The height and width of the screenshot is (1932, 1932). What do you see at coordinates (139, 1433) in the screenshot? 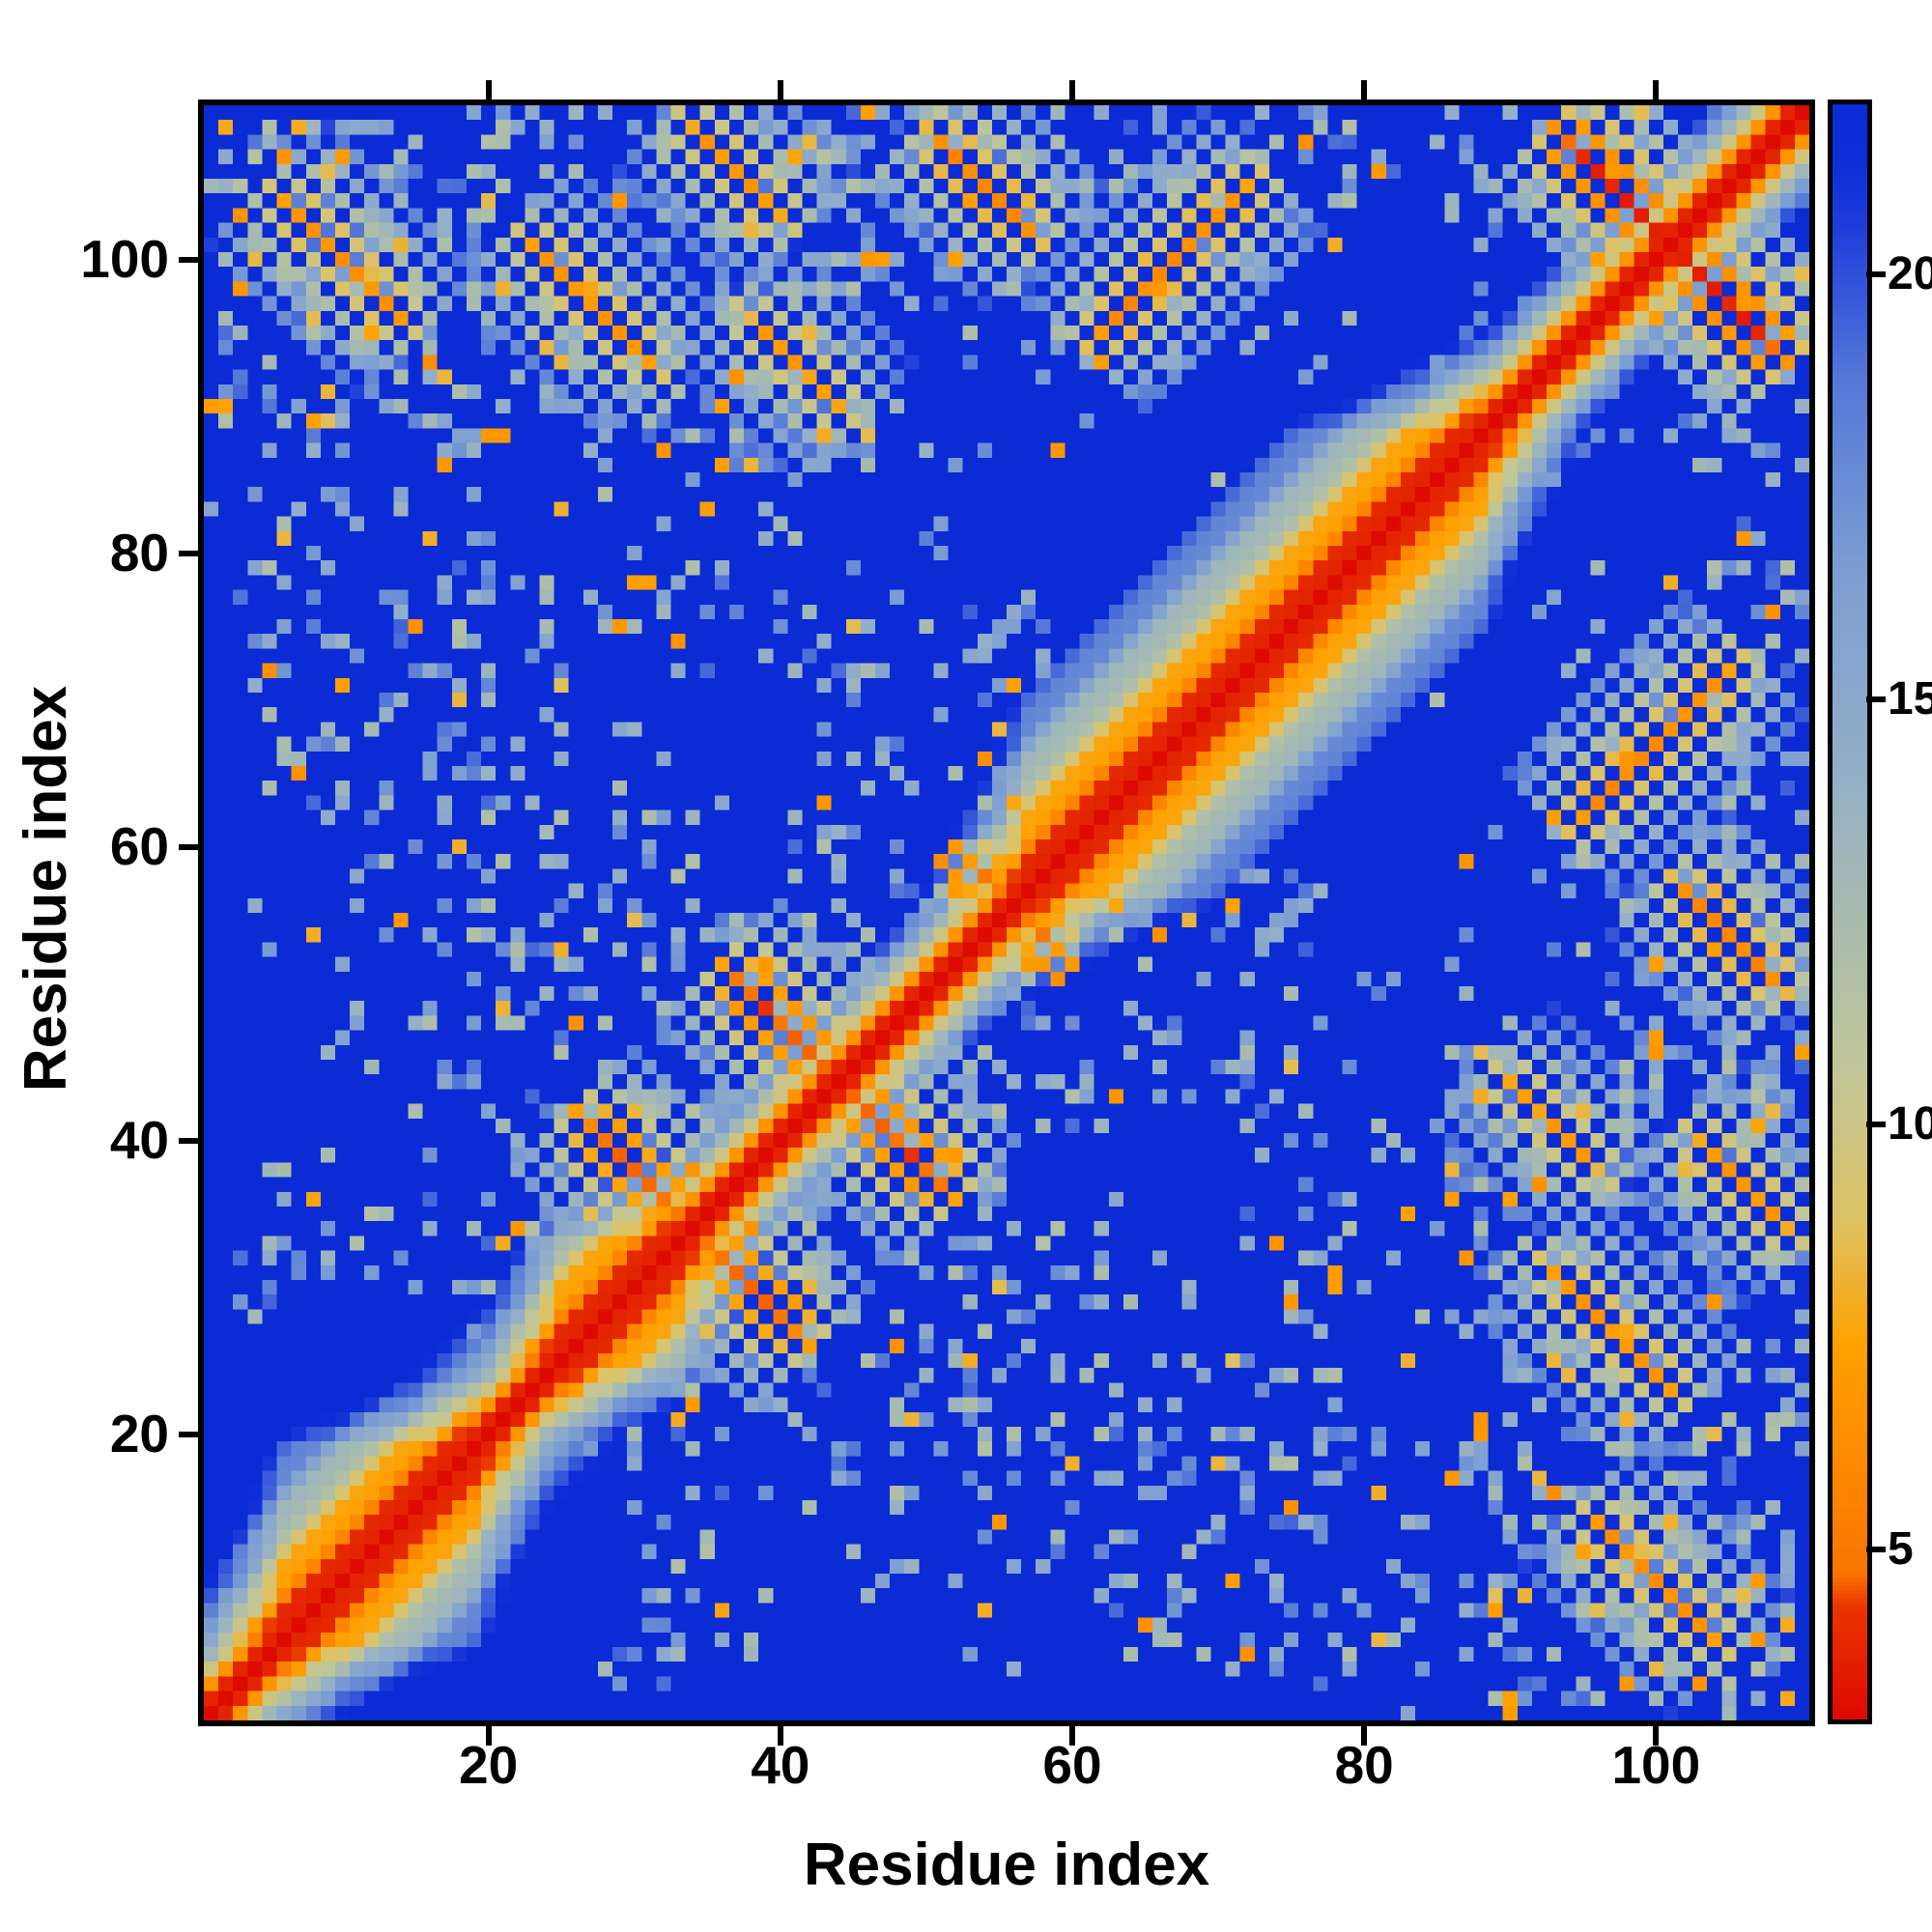
I see `y-tick-label: 20` at bounding box center [139, 1433].